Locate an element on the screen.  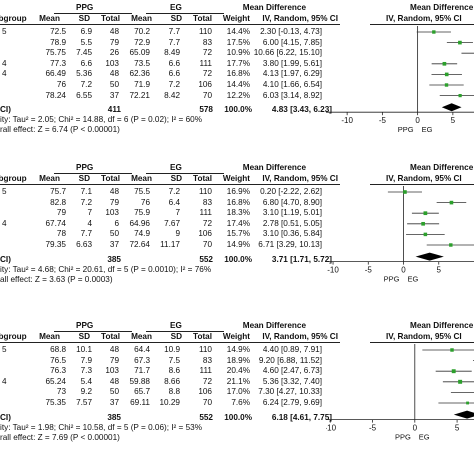
eg-sd: 8.8 is located at coordinates (174, 392).